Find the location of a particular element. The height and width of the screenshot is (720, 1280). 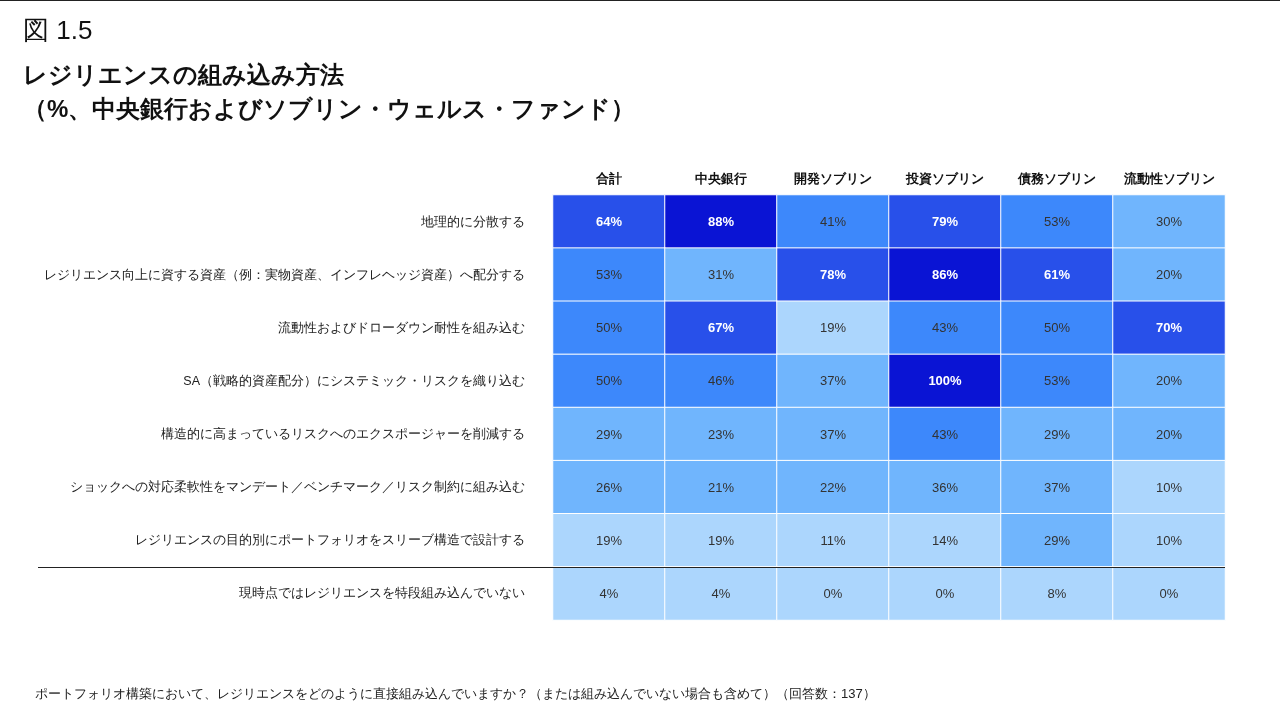

y-tick-label: レジリエンスの目的別にポートフォリオをスリーブ構造で設計する is located at coordinates (330, 540).